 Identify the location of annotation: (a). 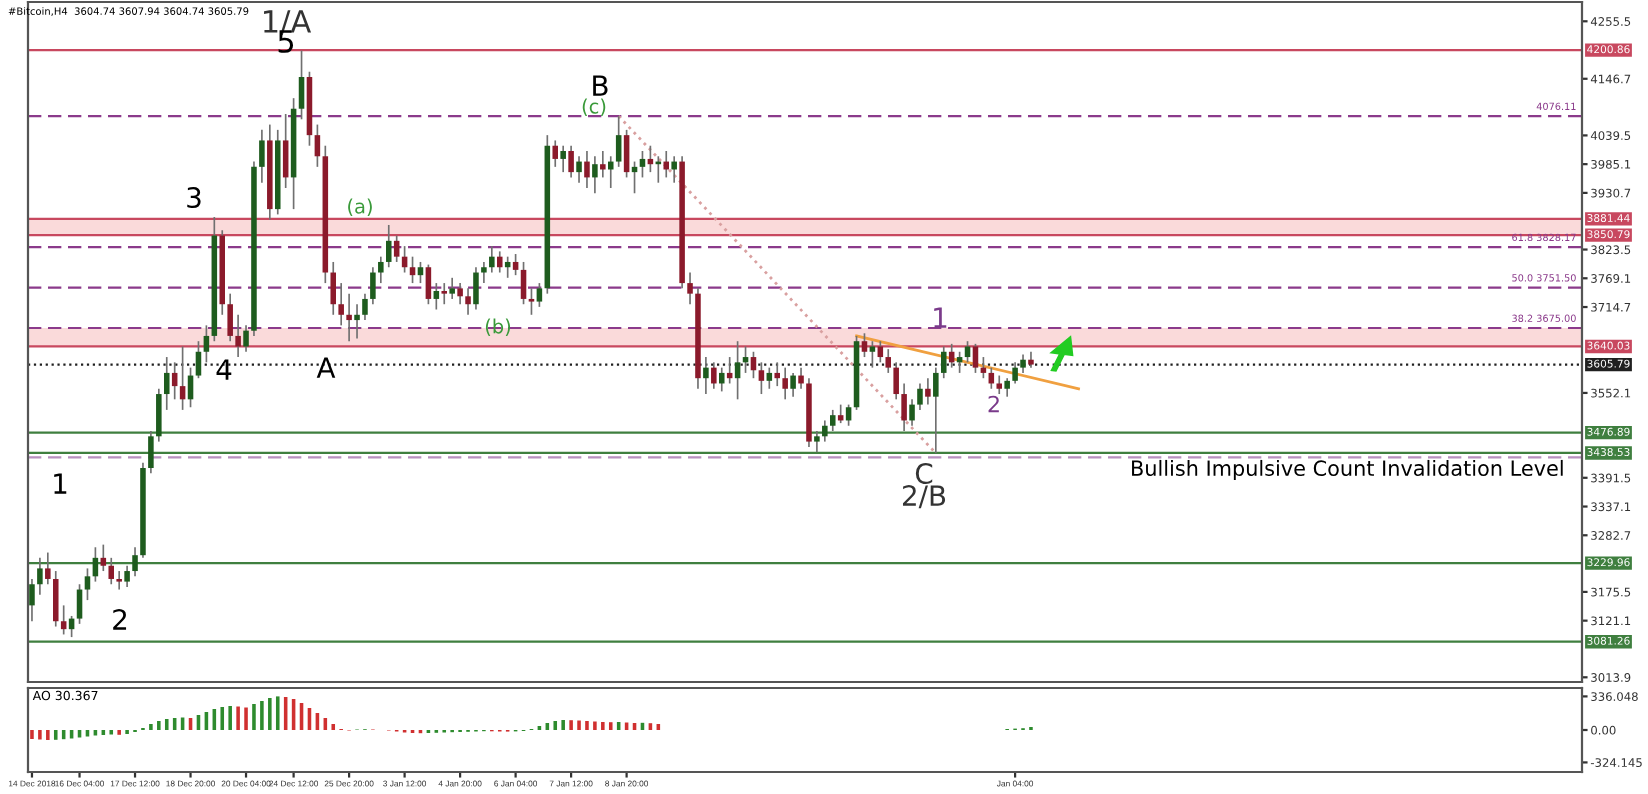
(360, 207).